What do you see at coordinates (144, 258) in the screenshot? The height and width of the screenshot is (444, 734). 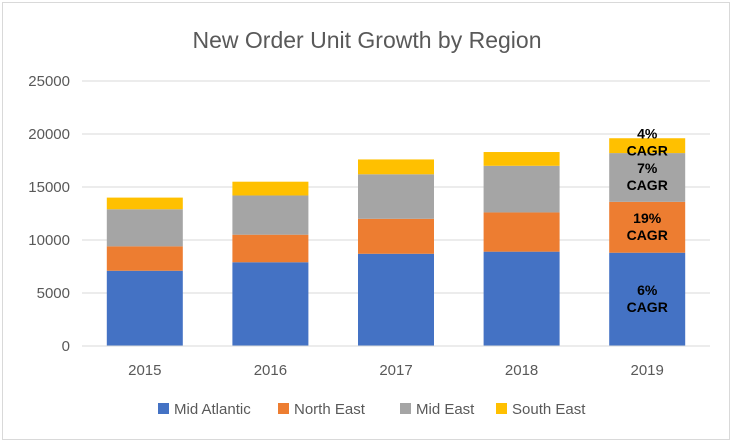 I see `bar-north-east-2015` at bounding box center [144, 258].